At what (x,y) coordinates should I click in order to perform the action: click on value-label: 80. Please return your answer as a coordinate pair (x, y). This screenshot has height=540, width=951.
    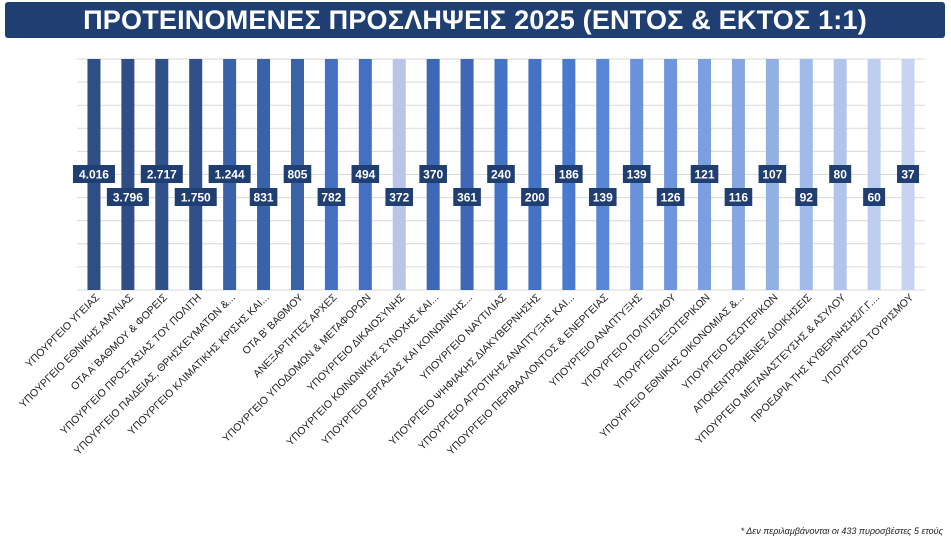
    Looking at the image, I should click on (841, 175).